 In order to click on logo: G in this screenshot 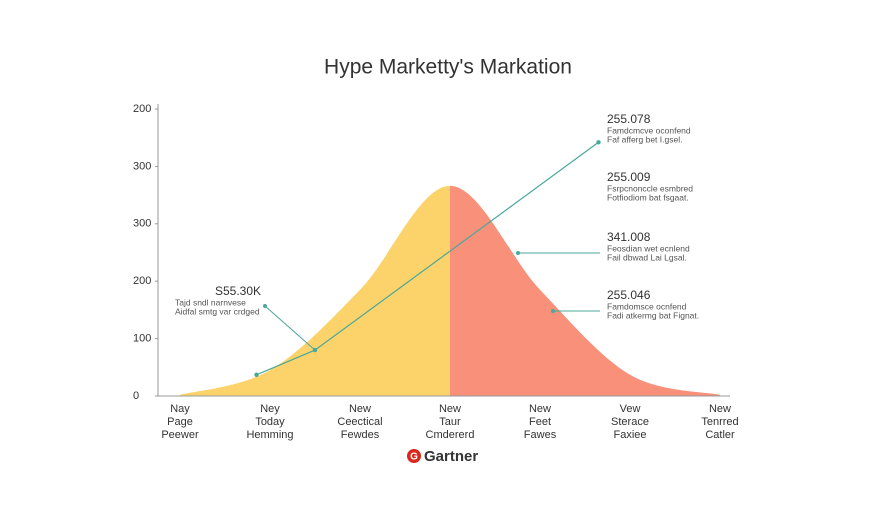, I will do `click(414, 456)`.